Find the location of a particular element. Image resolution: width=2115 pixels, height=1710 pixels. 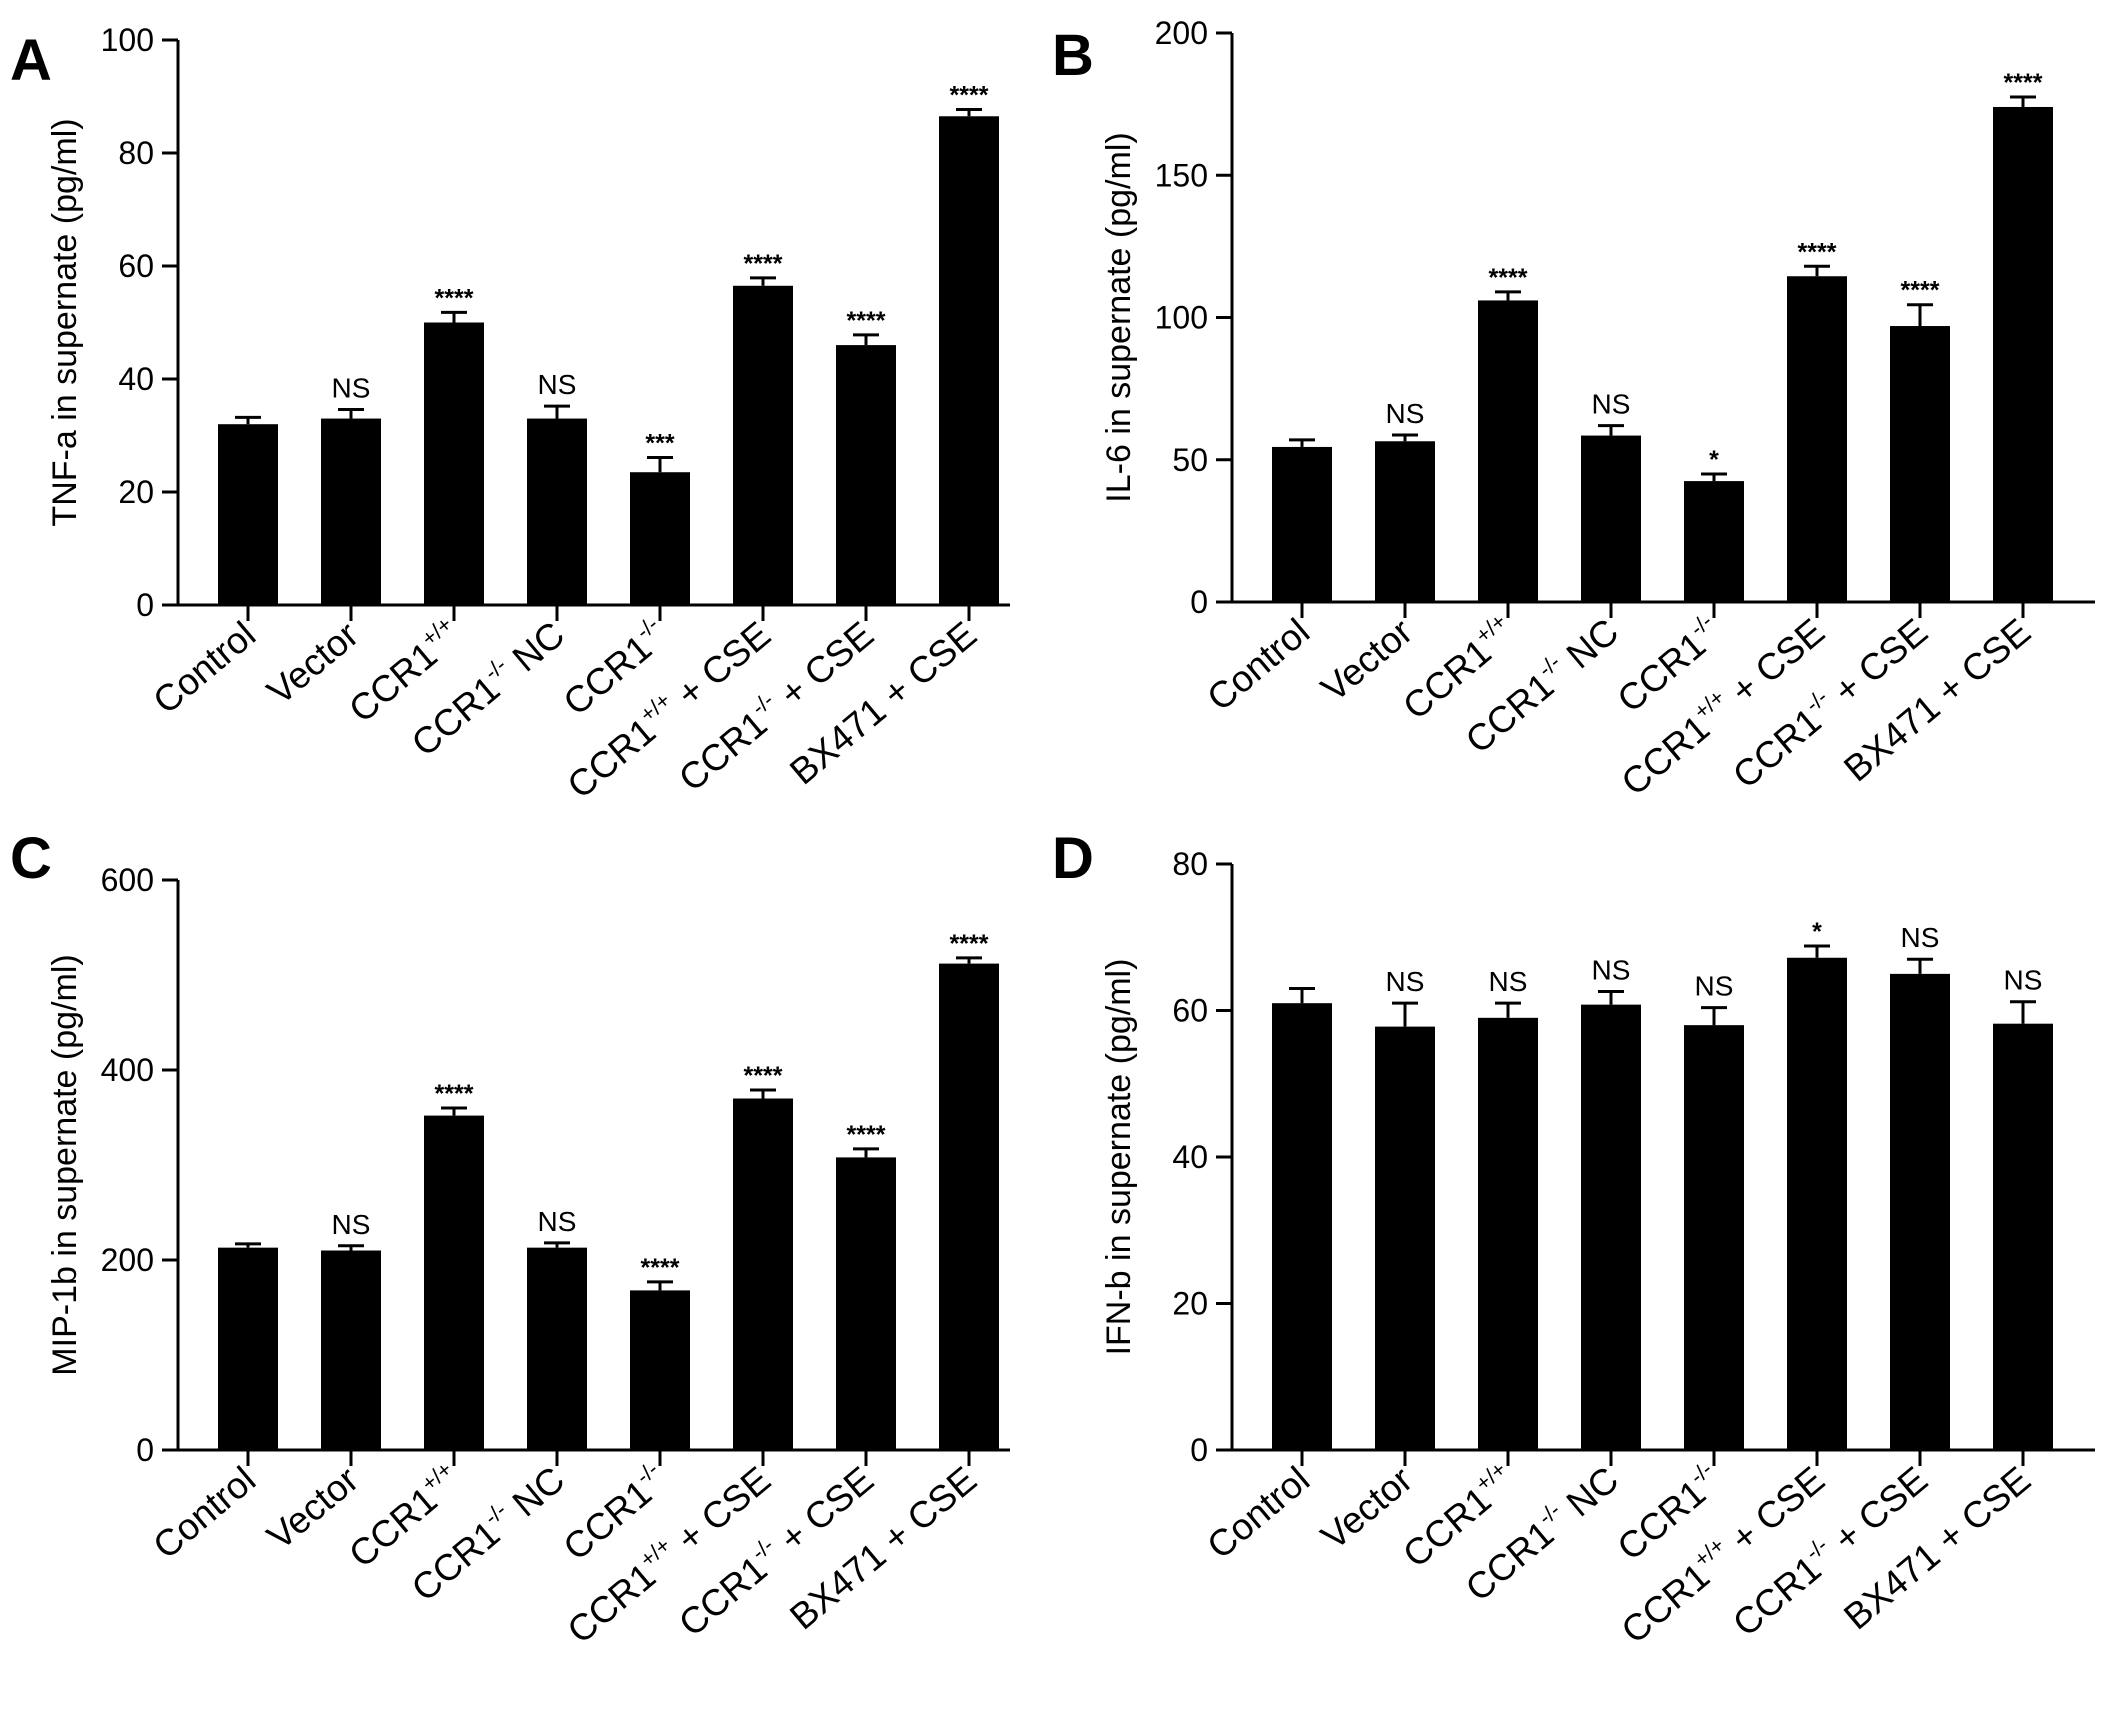

panel-letter: A is located at coordinates (31, 60).